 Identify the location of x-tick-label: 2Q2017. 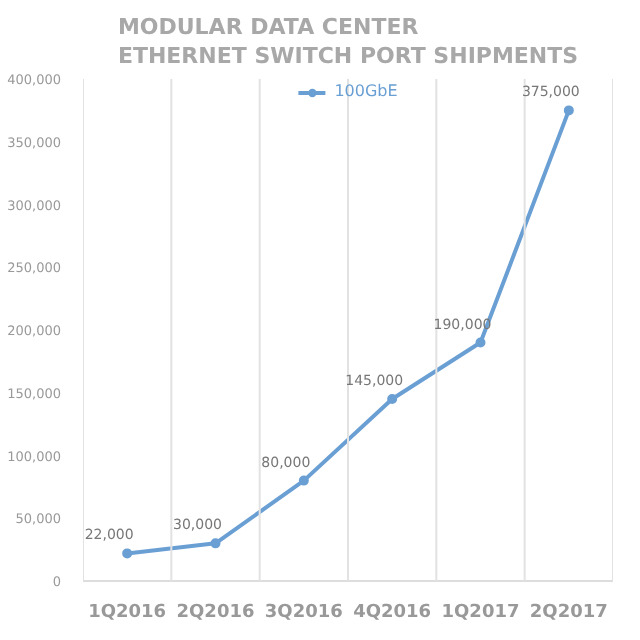
(568, 613).